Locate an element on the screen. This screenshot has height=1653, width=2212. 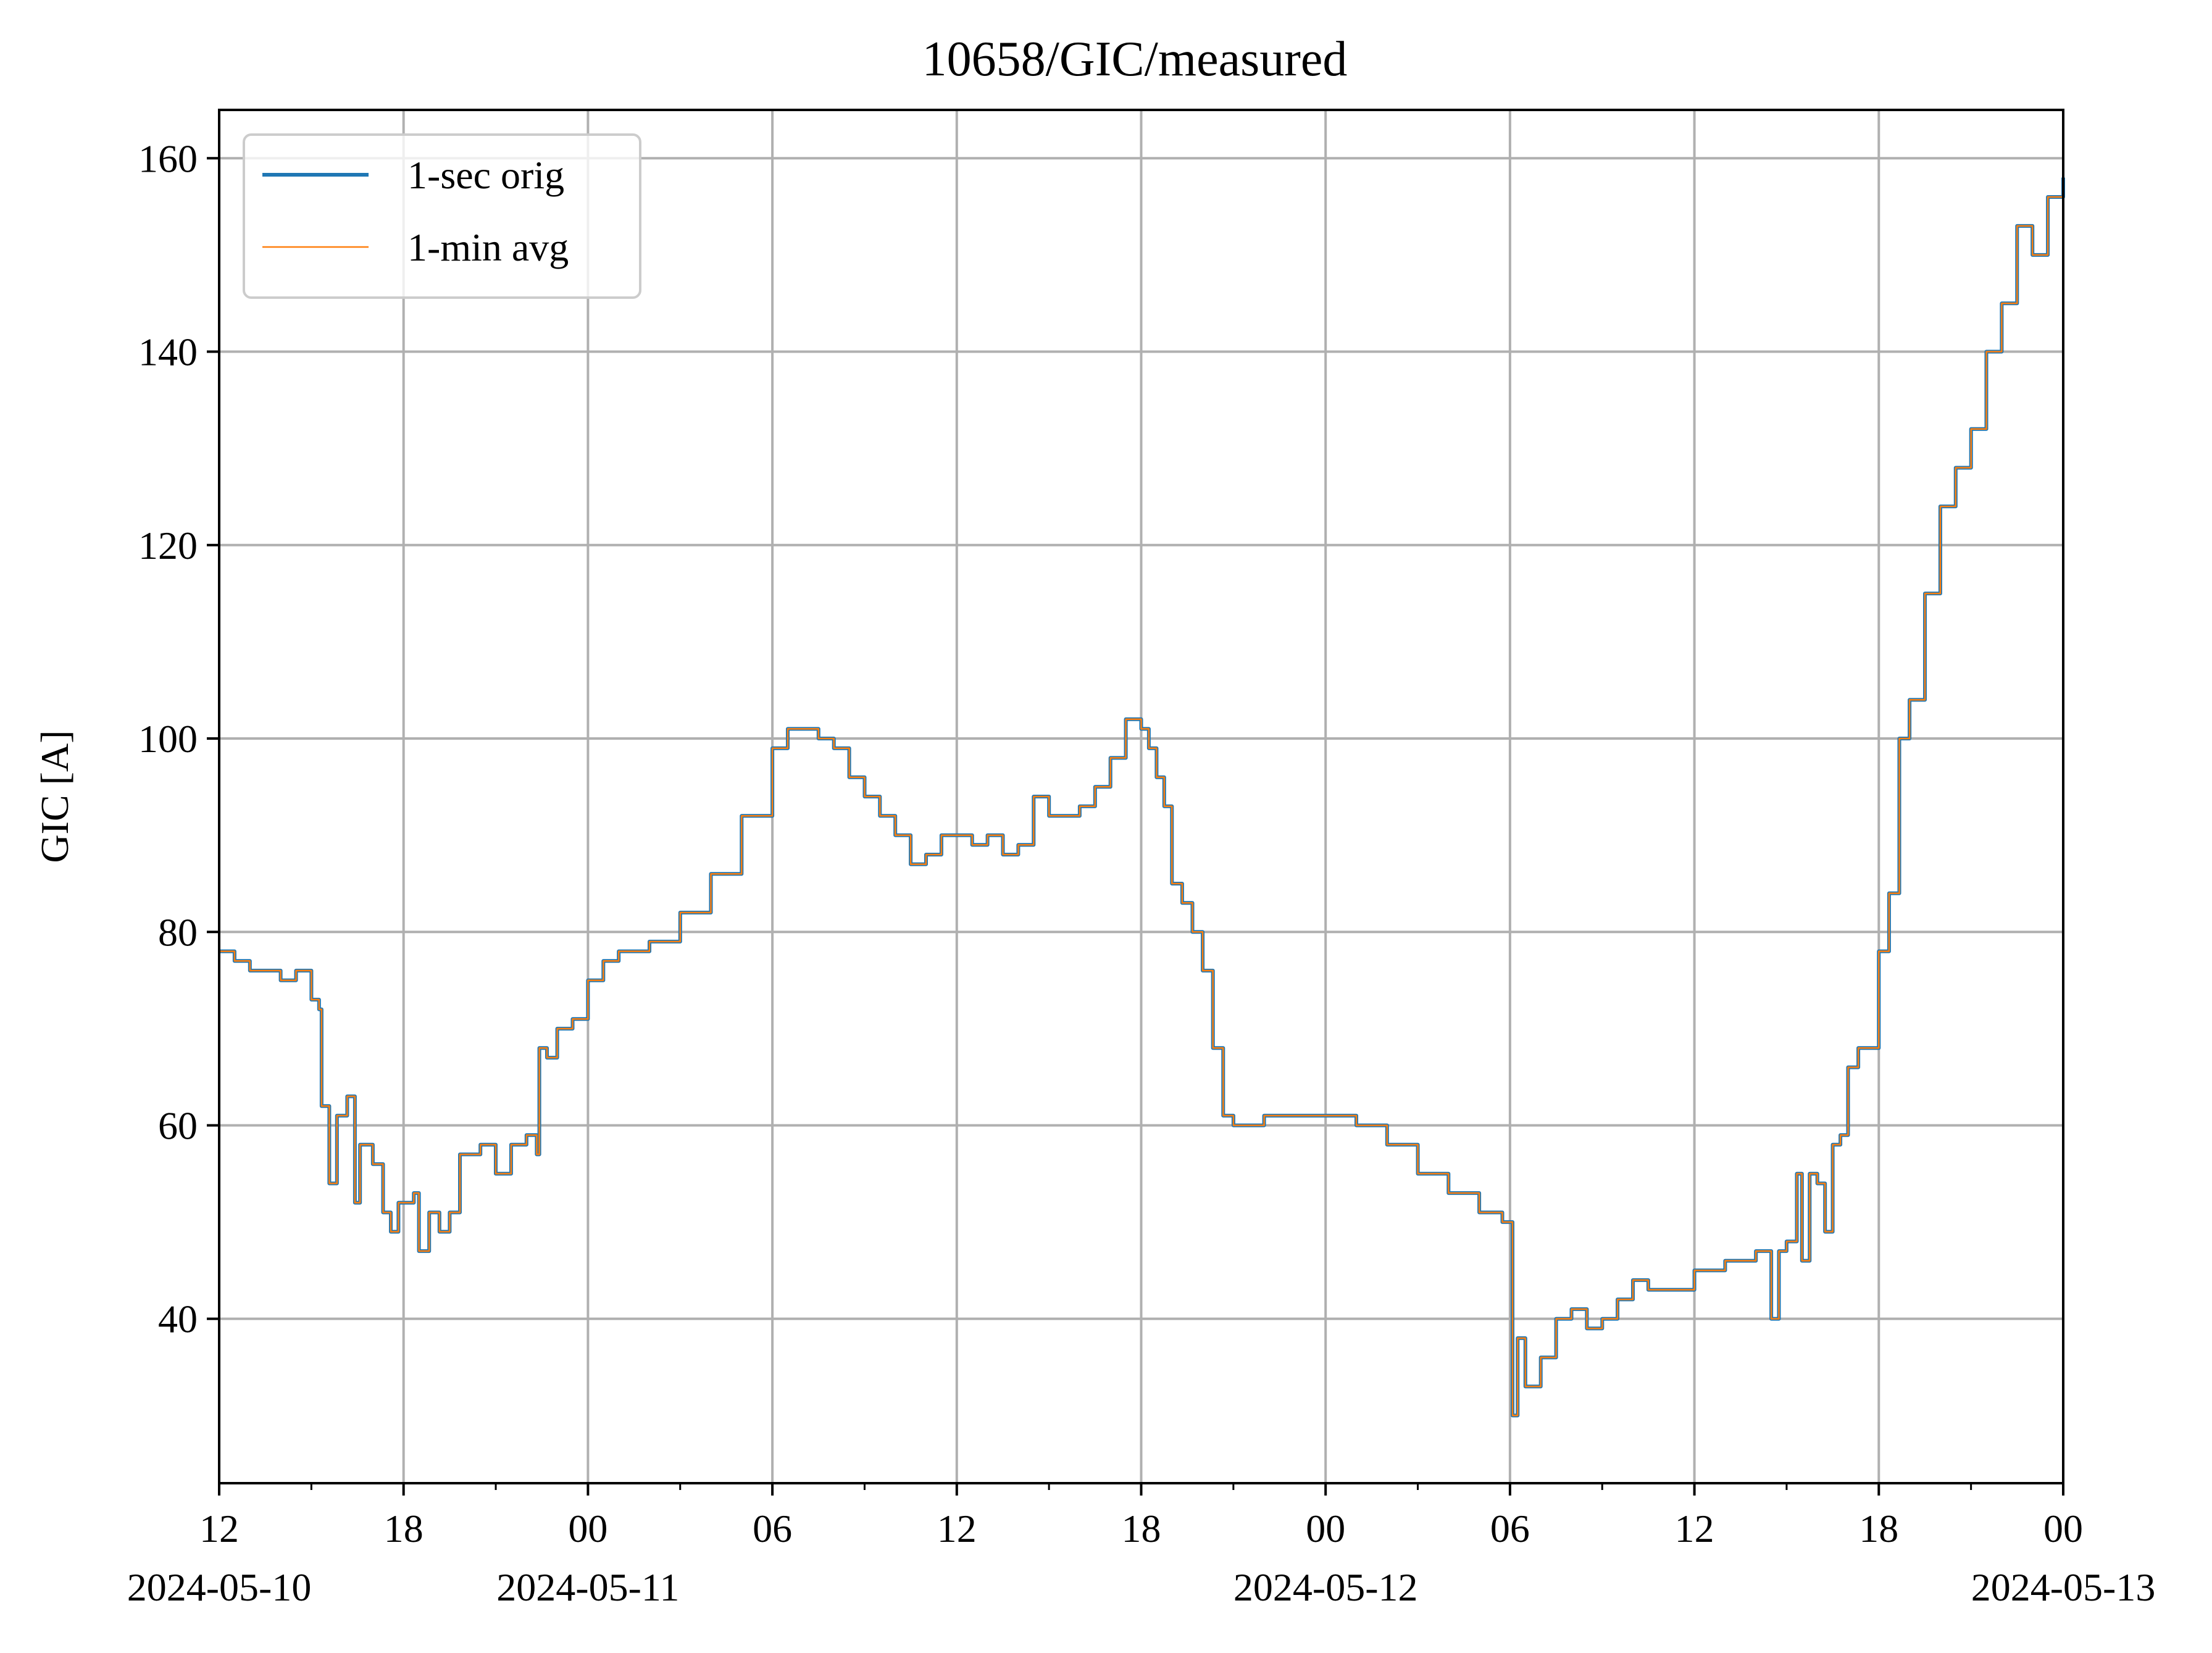
chart-title: 10658/GIC/measured is located at coordinates (1135, 59).